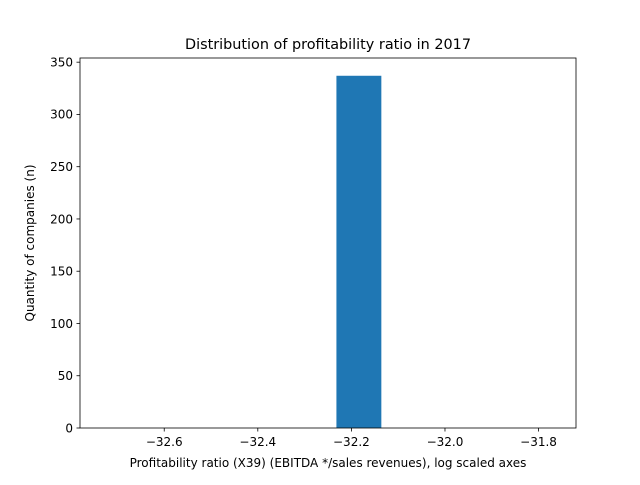  What do you see at coordinates (61, 167) in the screenshot?
I see `y-tick-label: 250` at bounding box center [61, 167].